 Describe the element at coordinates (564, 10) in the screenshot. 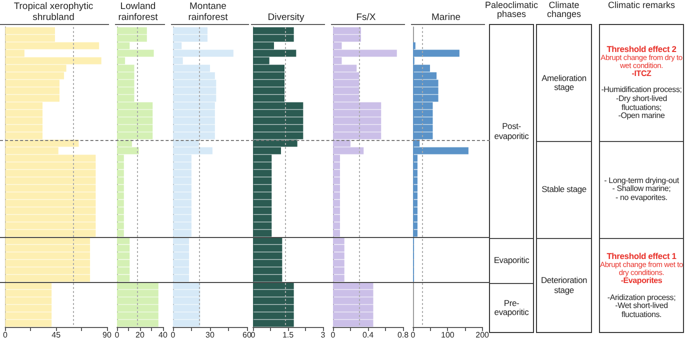

I see `text: Climate changes` at that location.